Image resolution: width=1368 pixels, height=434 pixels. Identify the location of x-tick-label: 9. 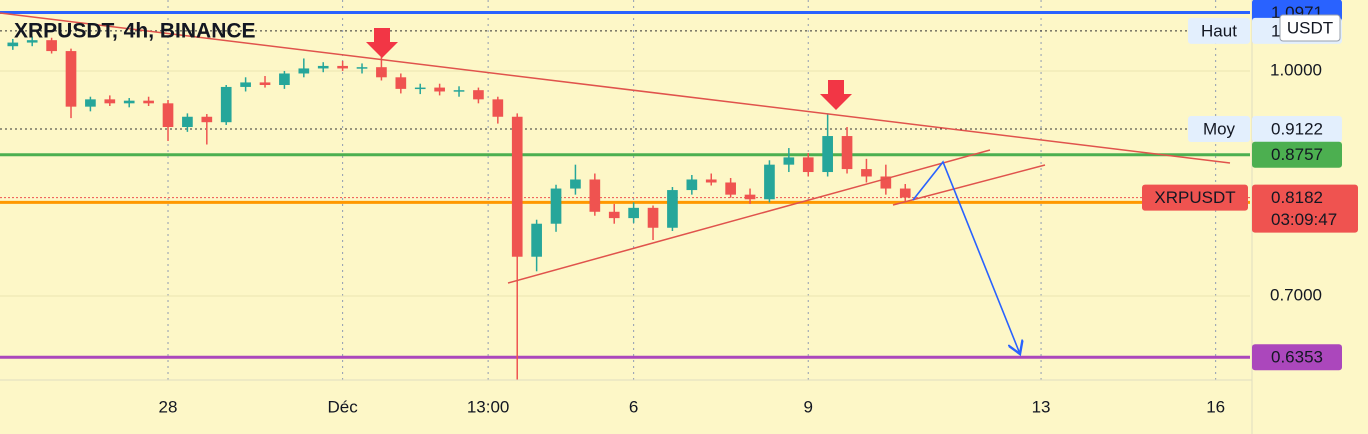
(808, 406).